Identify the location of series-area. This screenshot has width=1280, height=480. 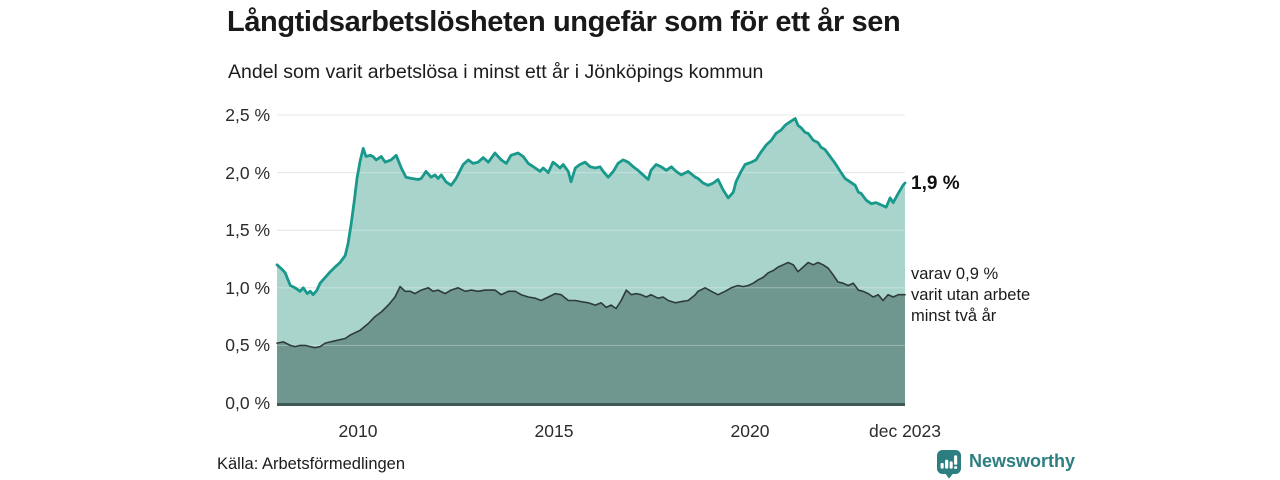
(591, 332).